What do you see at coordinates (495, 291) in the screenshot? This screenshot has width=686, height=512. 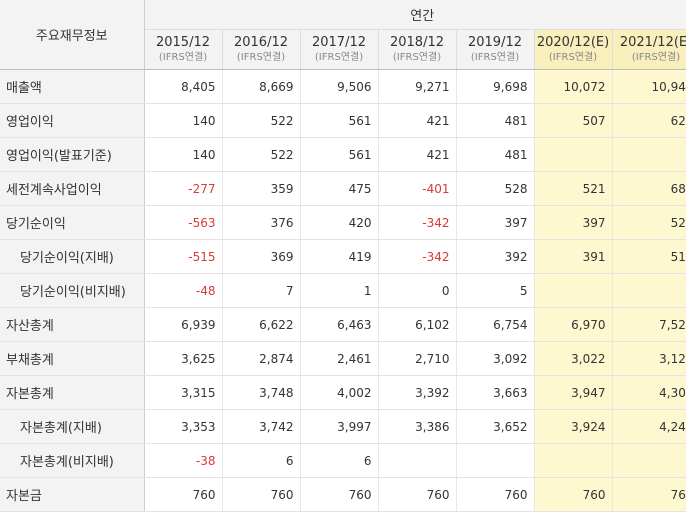 I see `table-cell: 5` at bounding box center [495, 291].